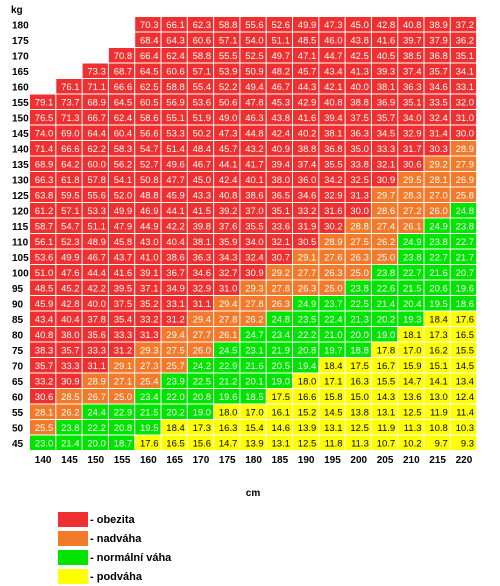 The image size is (500, 586). Describe the element at coordinates (281, 25) in the screenshot. I see `bmi-value: 52.6` at that location.